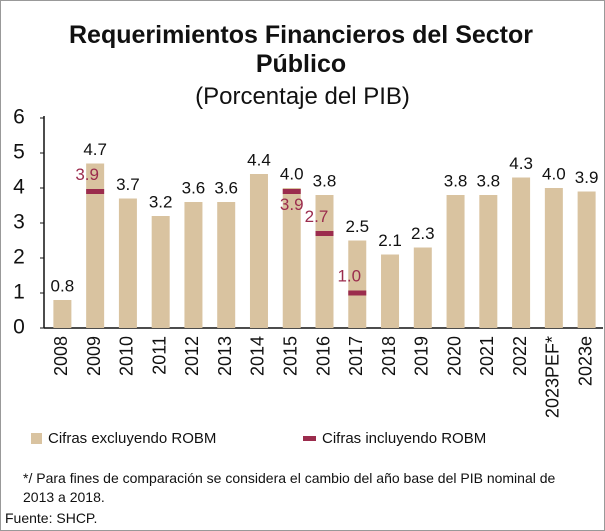 This screenshot has width=605, height=531. I want to click on x-tick-label: 2013, so click(225, 356).